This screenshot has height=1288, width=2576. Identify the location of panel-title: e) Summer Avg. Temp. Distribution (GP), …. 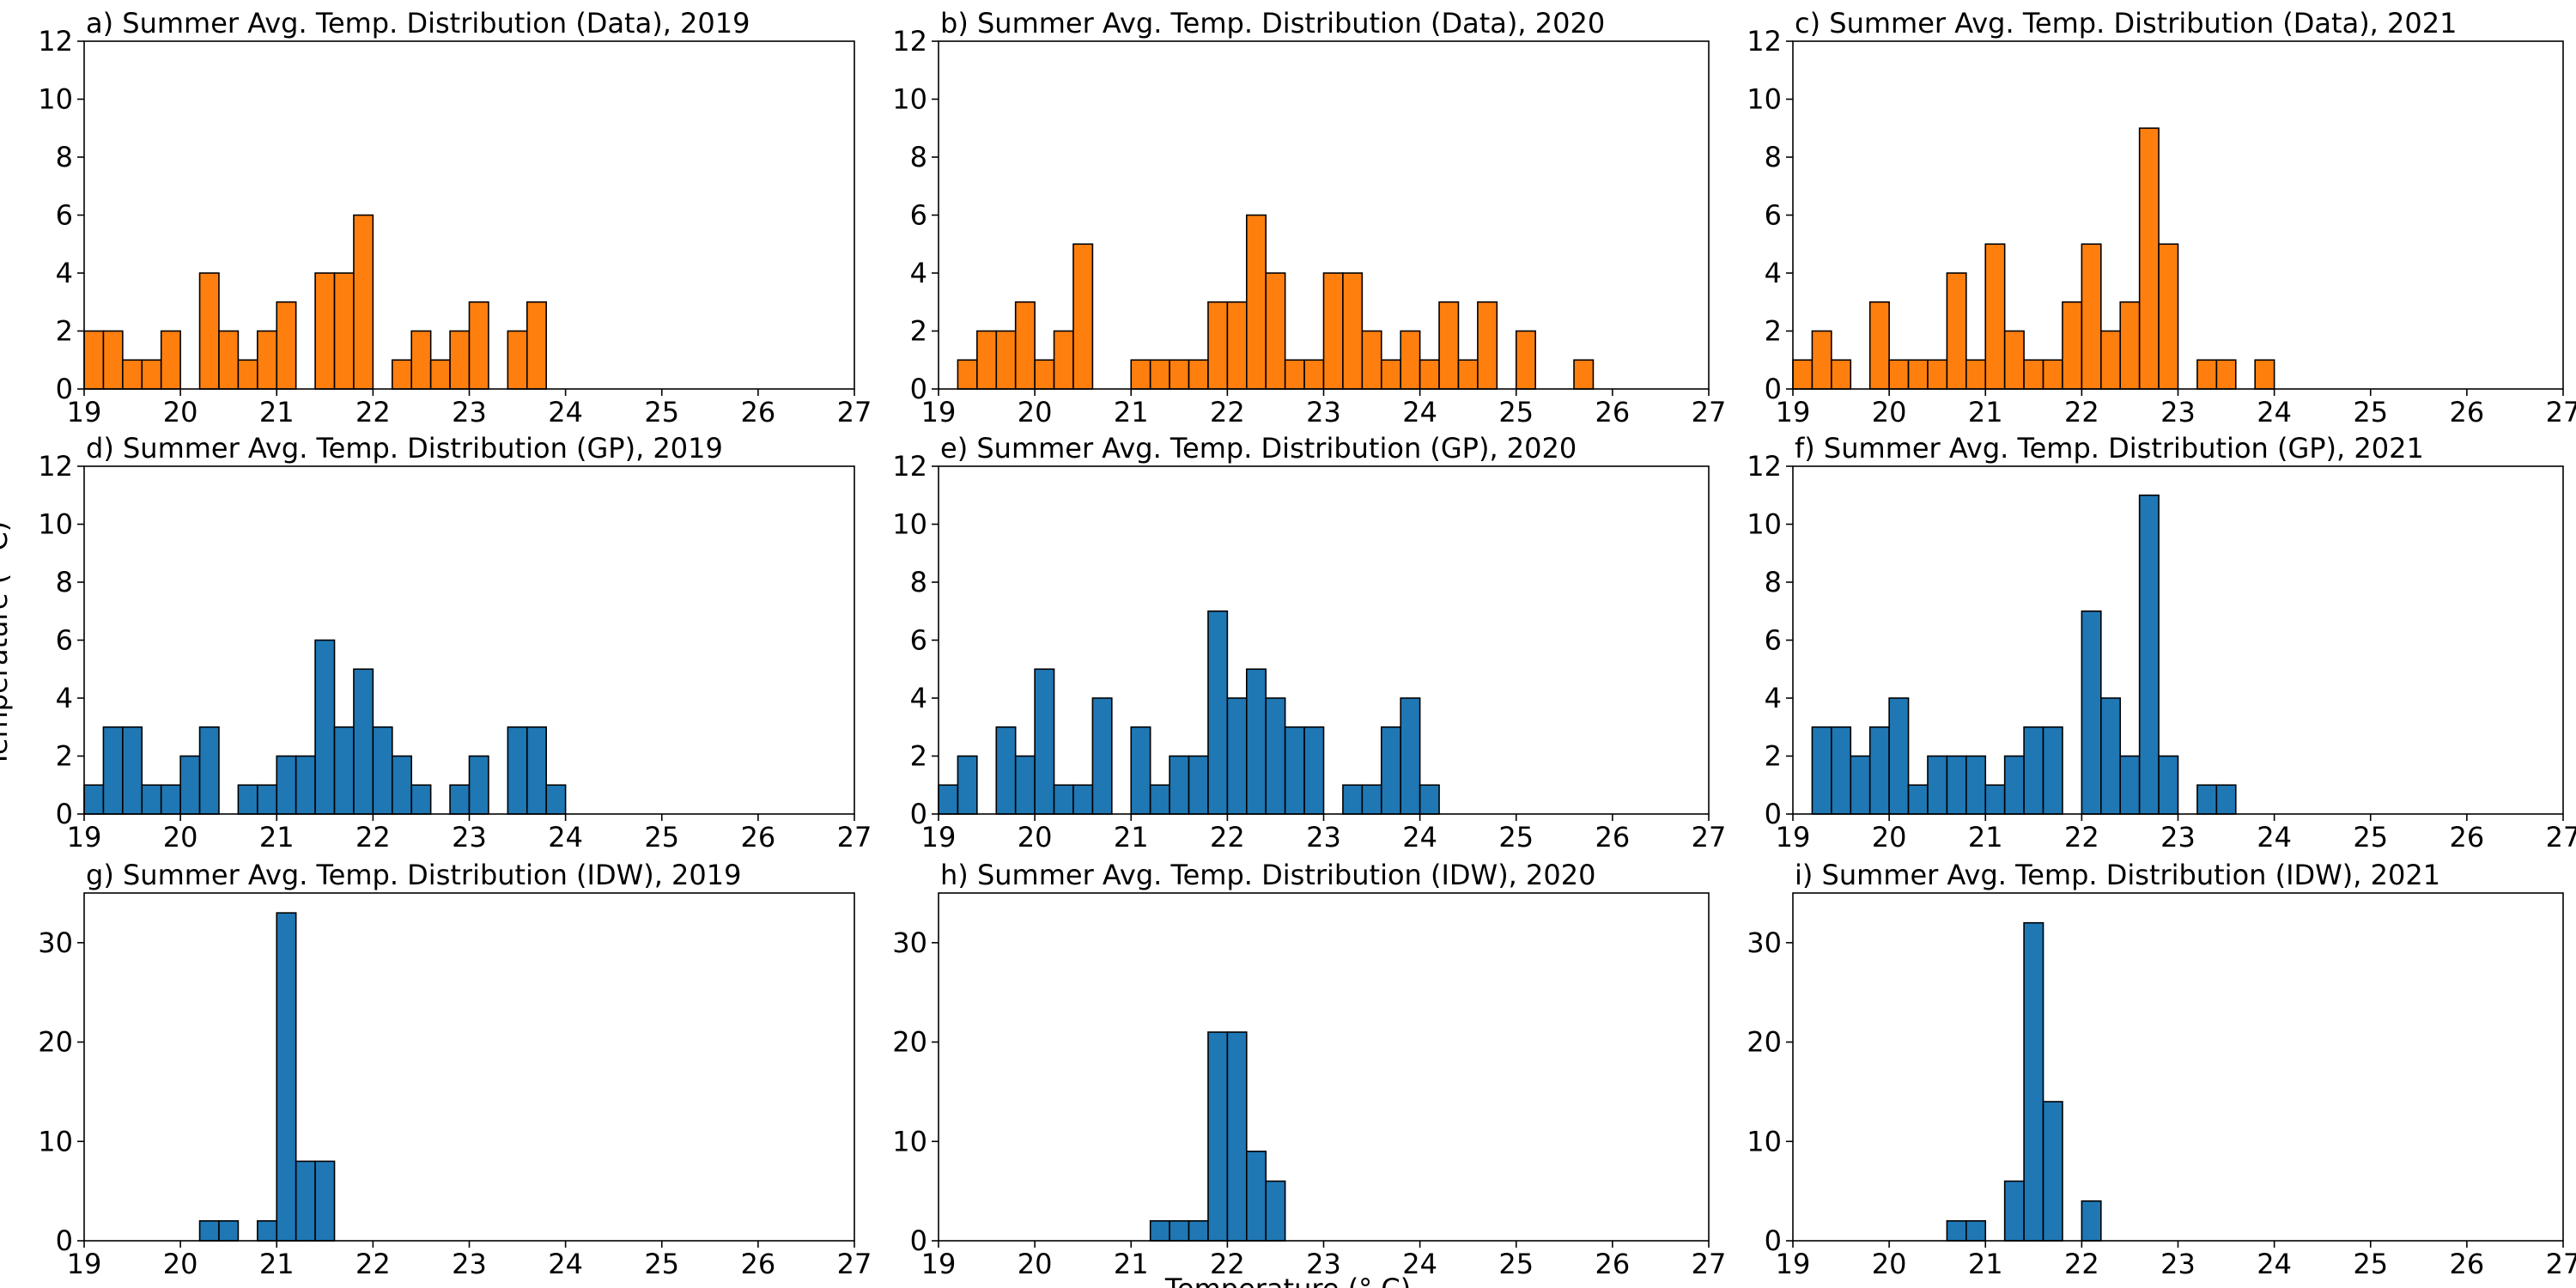
(1258, 448).